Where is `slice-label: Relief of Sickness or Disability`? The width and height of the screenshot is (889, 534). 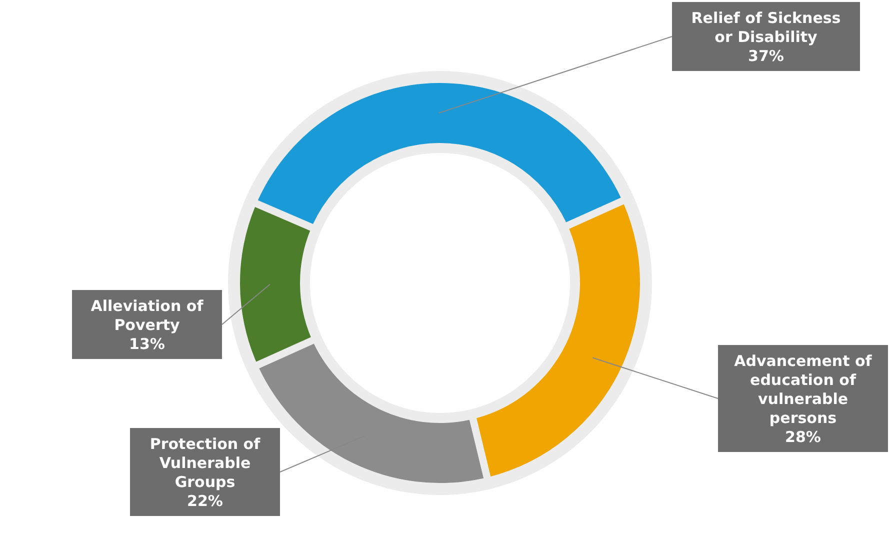 slice-label: Relief of Sickness or Disability is located at coordinates (766, 27).